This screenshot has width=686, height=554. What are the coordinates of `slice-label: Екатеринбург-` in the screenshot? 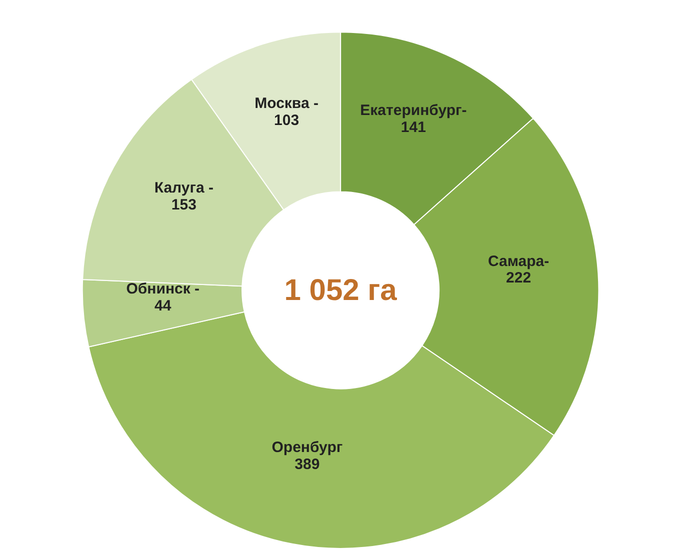 It's located at (413, 111).